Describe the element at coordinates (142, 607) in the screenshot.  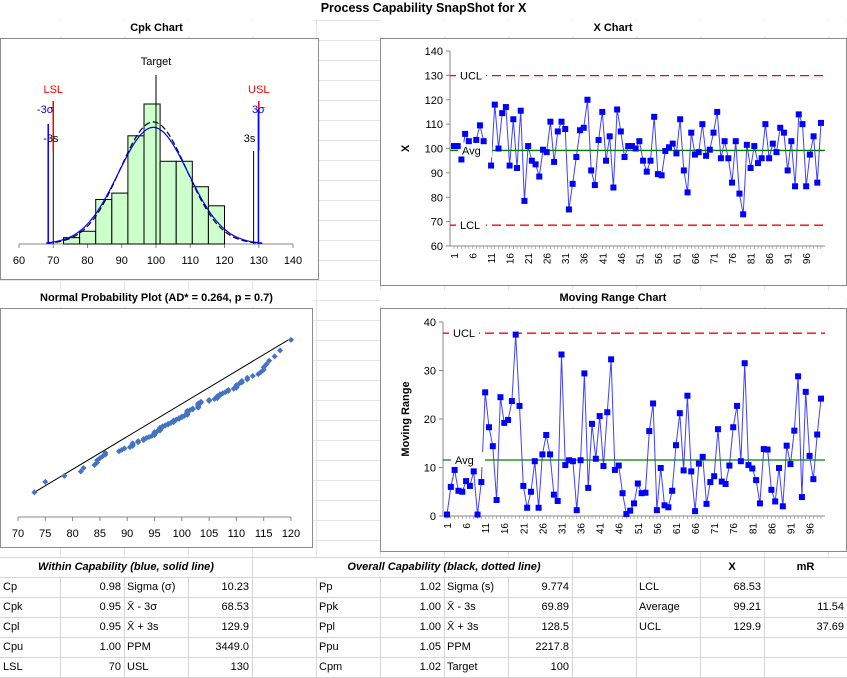
I see `within-stat-label: X̄ - 3σ` at that location.